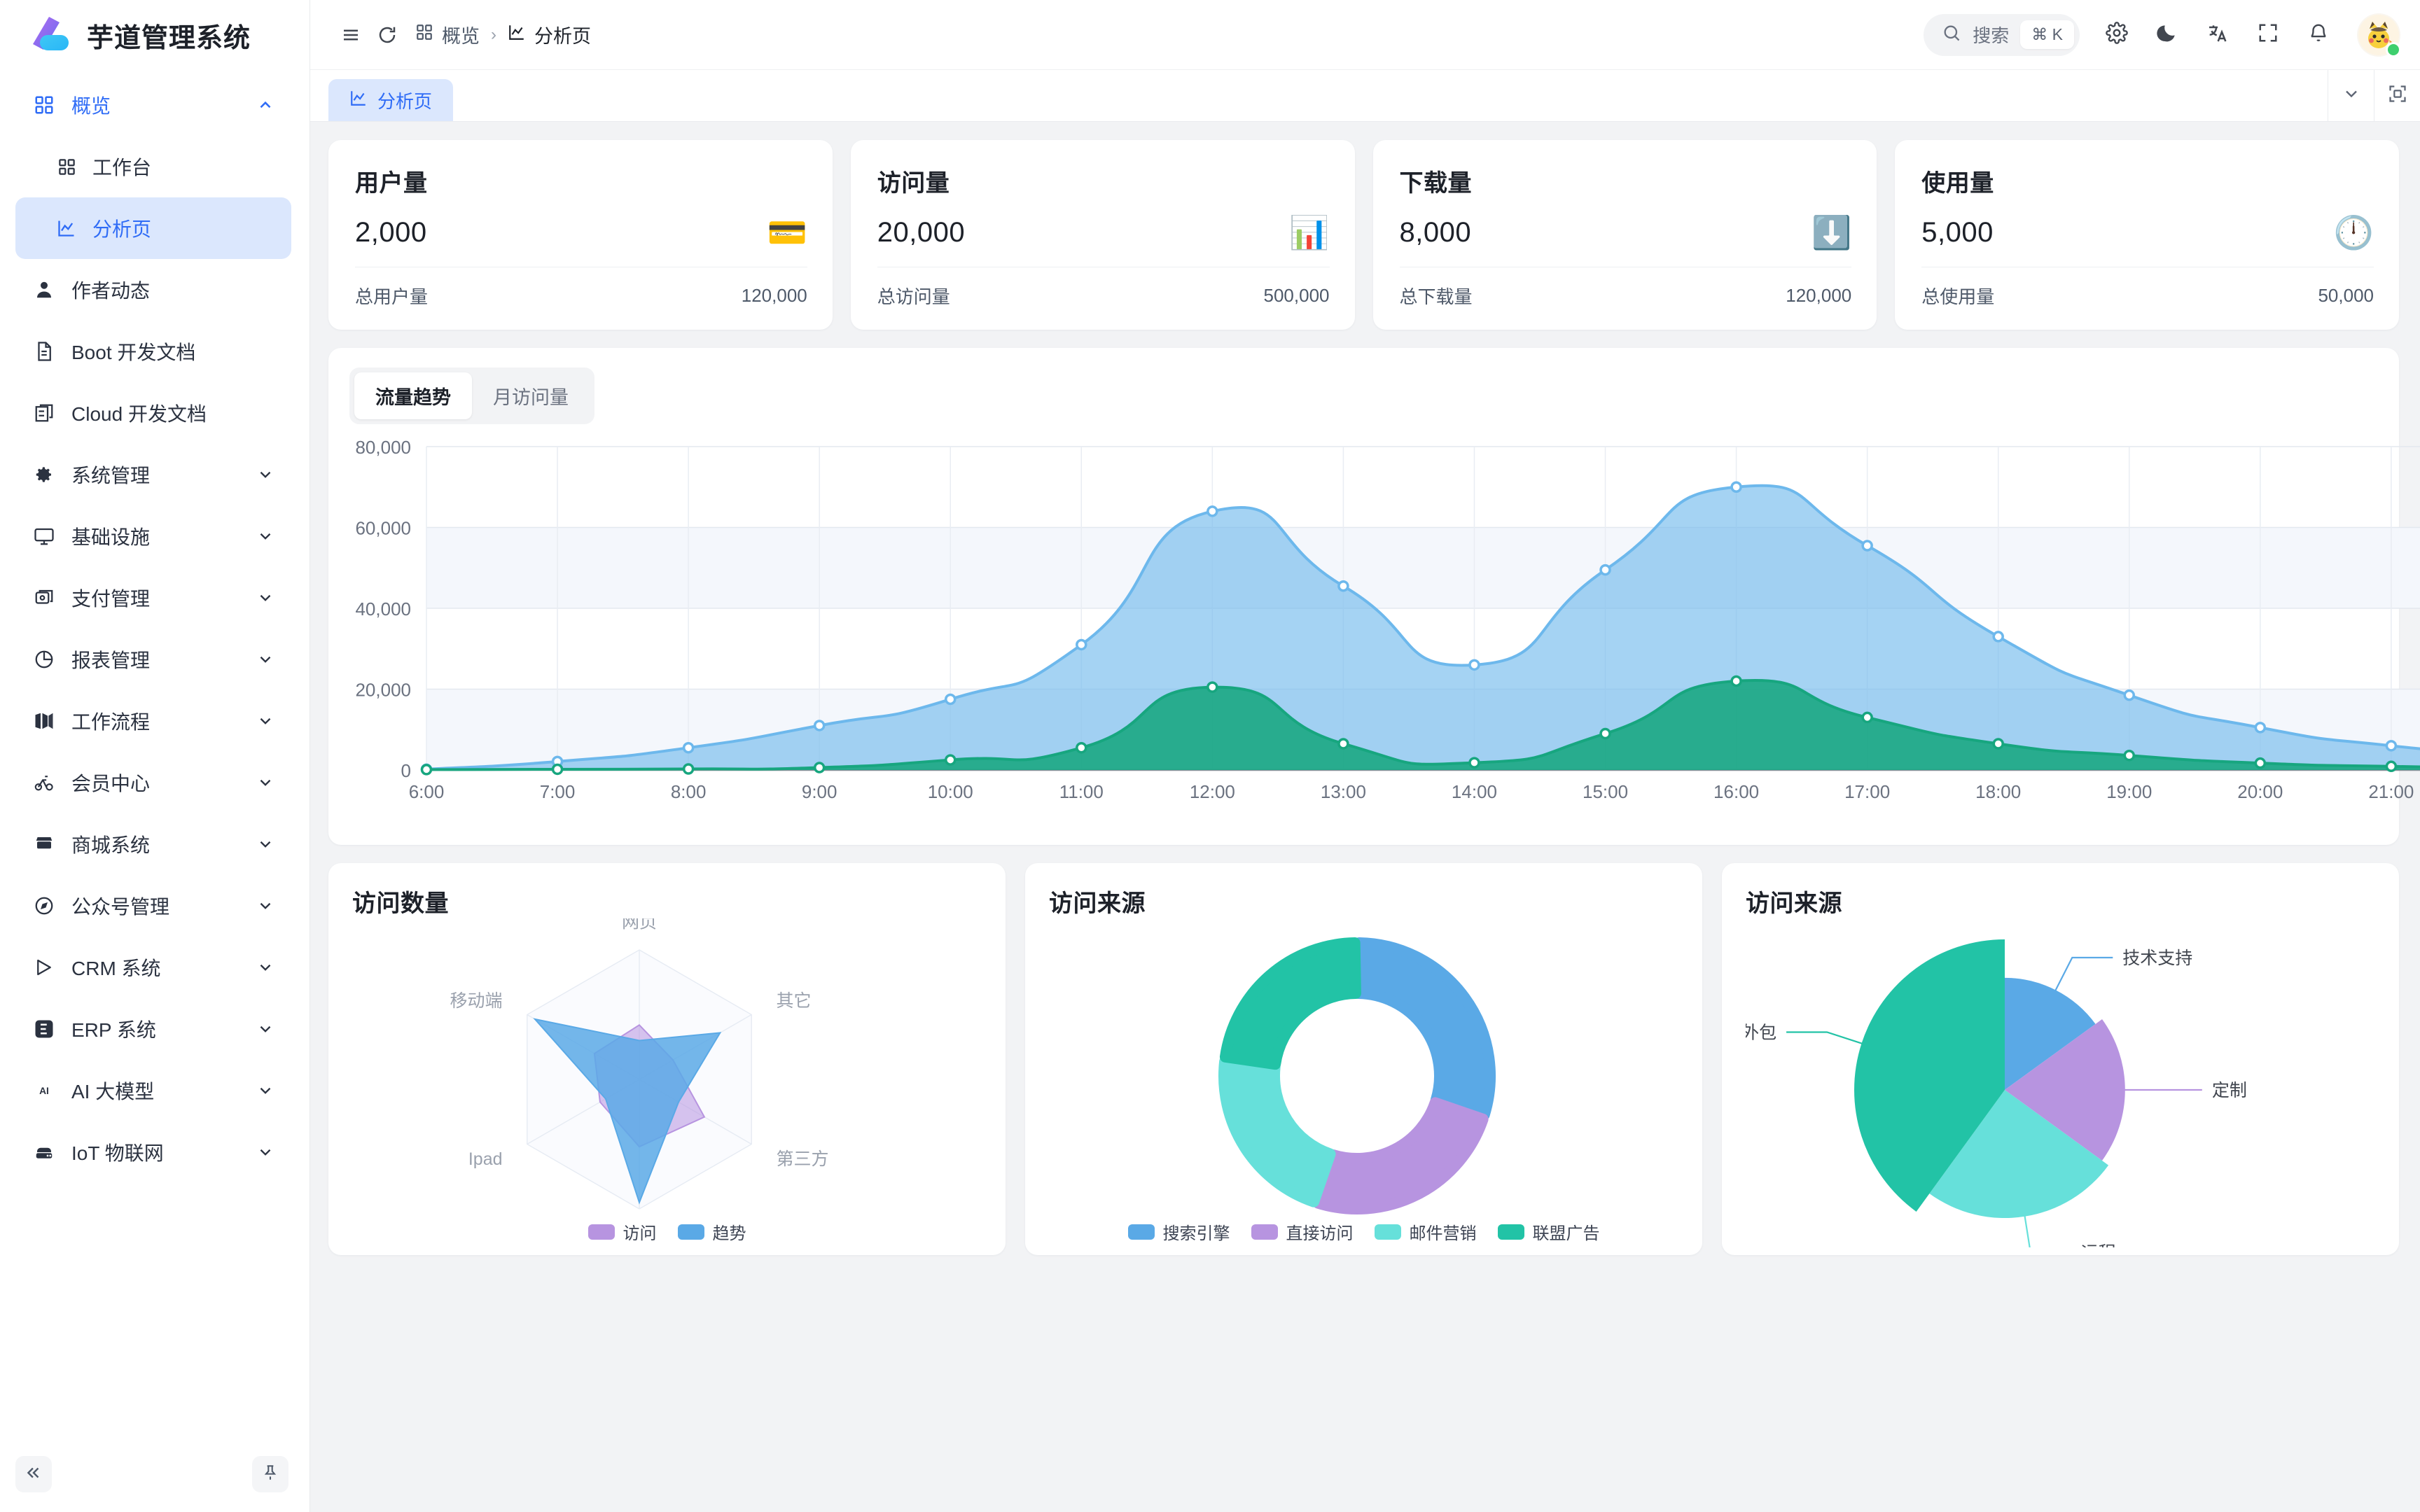 This screenshot has height=1512, width=2420. Describe the element at coordinates (2397, 95) in the screenshot. I see `tabbar-expand-button` at that location.